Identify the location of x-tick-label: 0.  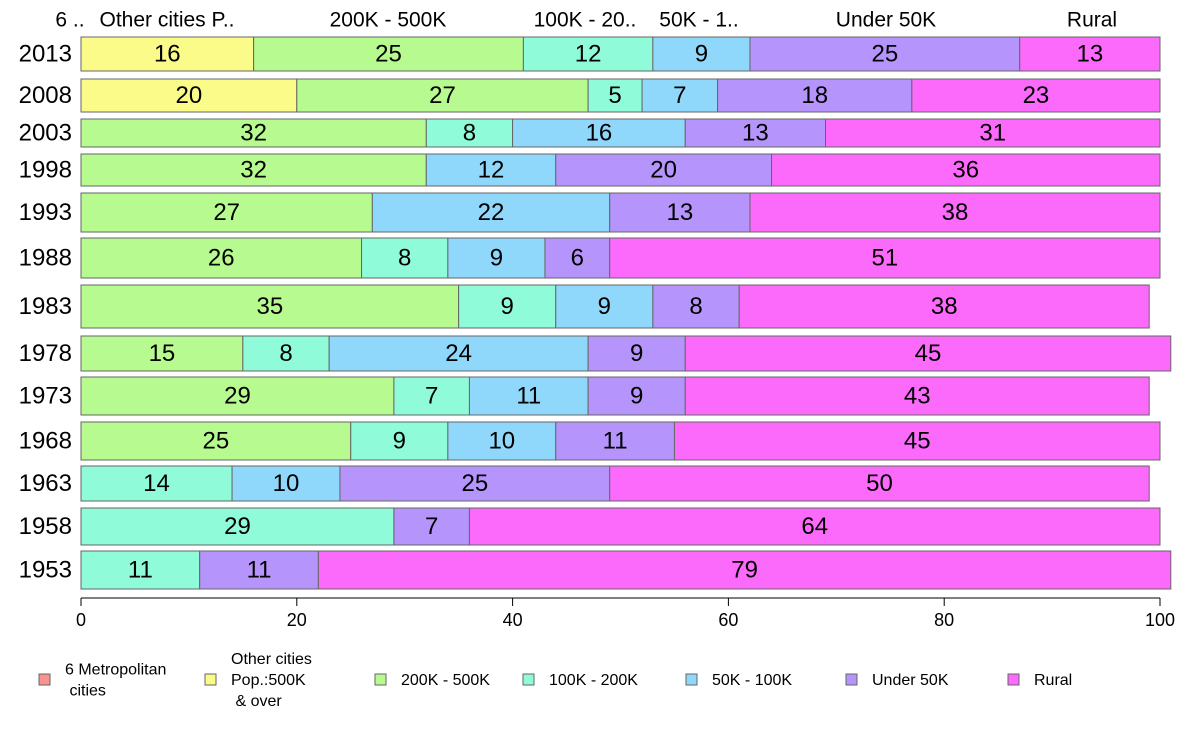
(81, 620).